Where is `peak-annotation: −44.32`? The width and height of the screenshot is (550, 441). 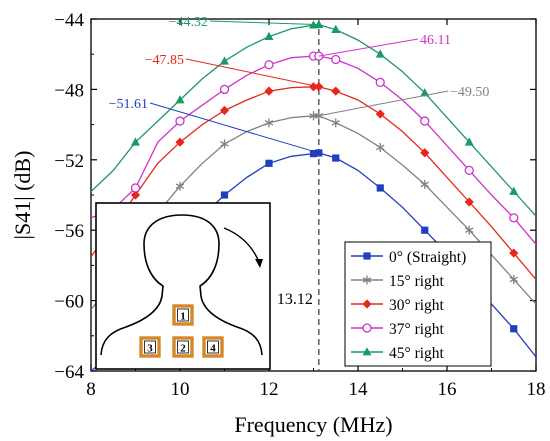 peak-annotation: −44.32 is located at coordinates (244, 22).